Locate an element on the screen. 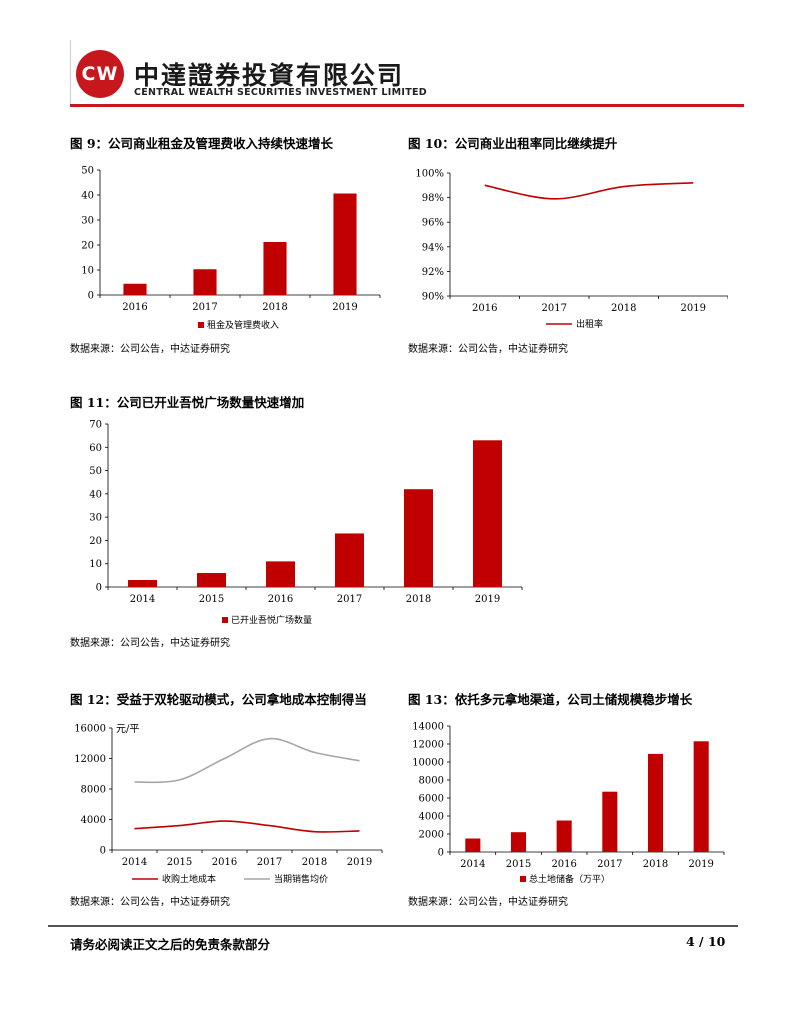 The height and width of the screenshot is (1024, 791). fig10-x-tick-label: 2018 is located at coordinates (623, 308).